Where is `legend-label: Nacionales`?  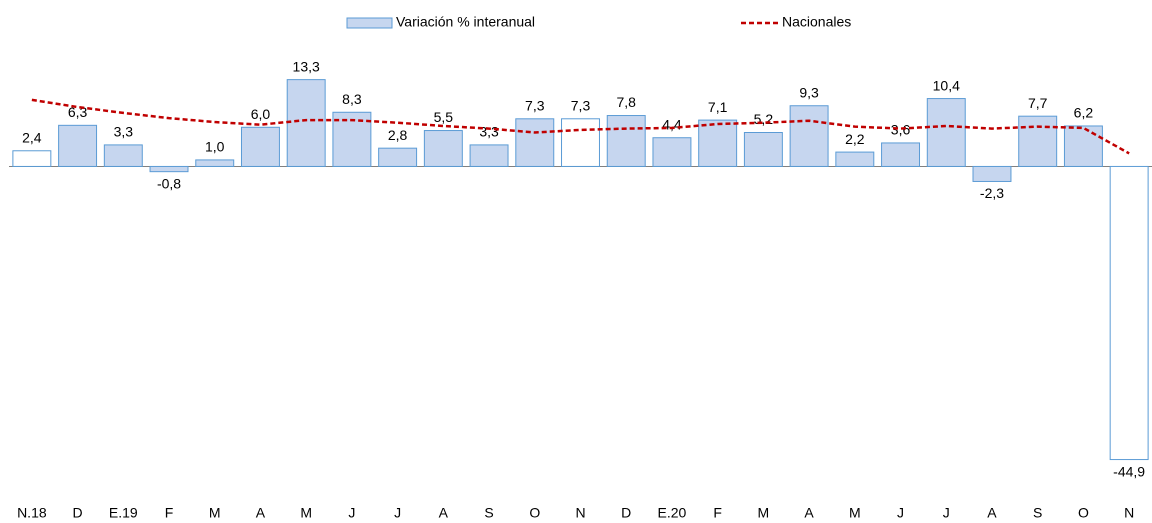 legend-label: Nacionales is located at coordinates (816, 22).